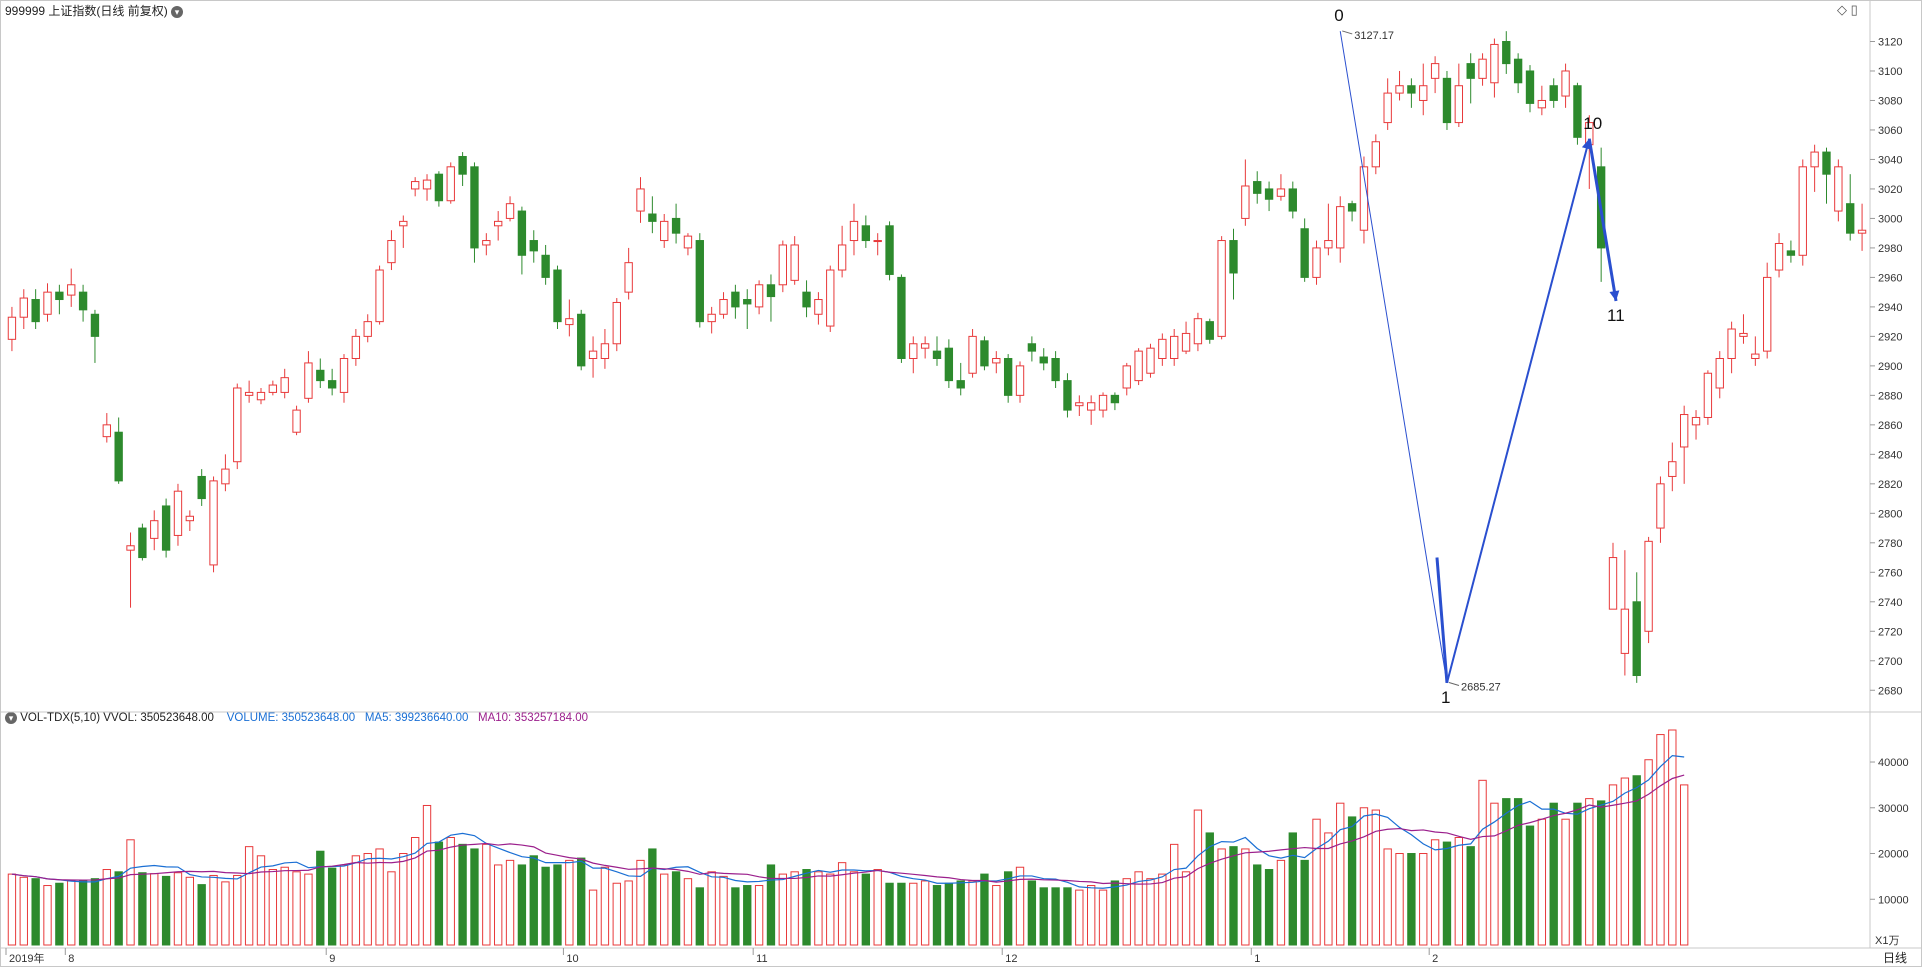  I want to click on price-tick-label: 2800, so click(1890, 514).